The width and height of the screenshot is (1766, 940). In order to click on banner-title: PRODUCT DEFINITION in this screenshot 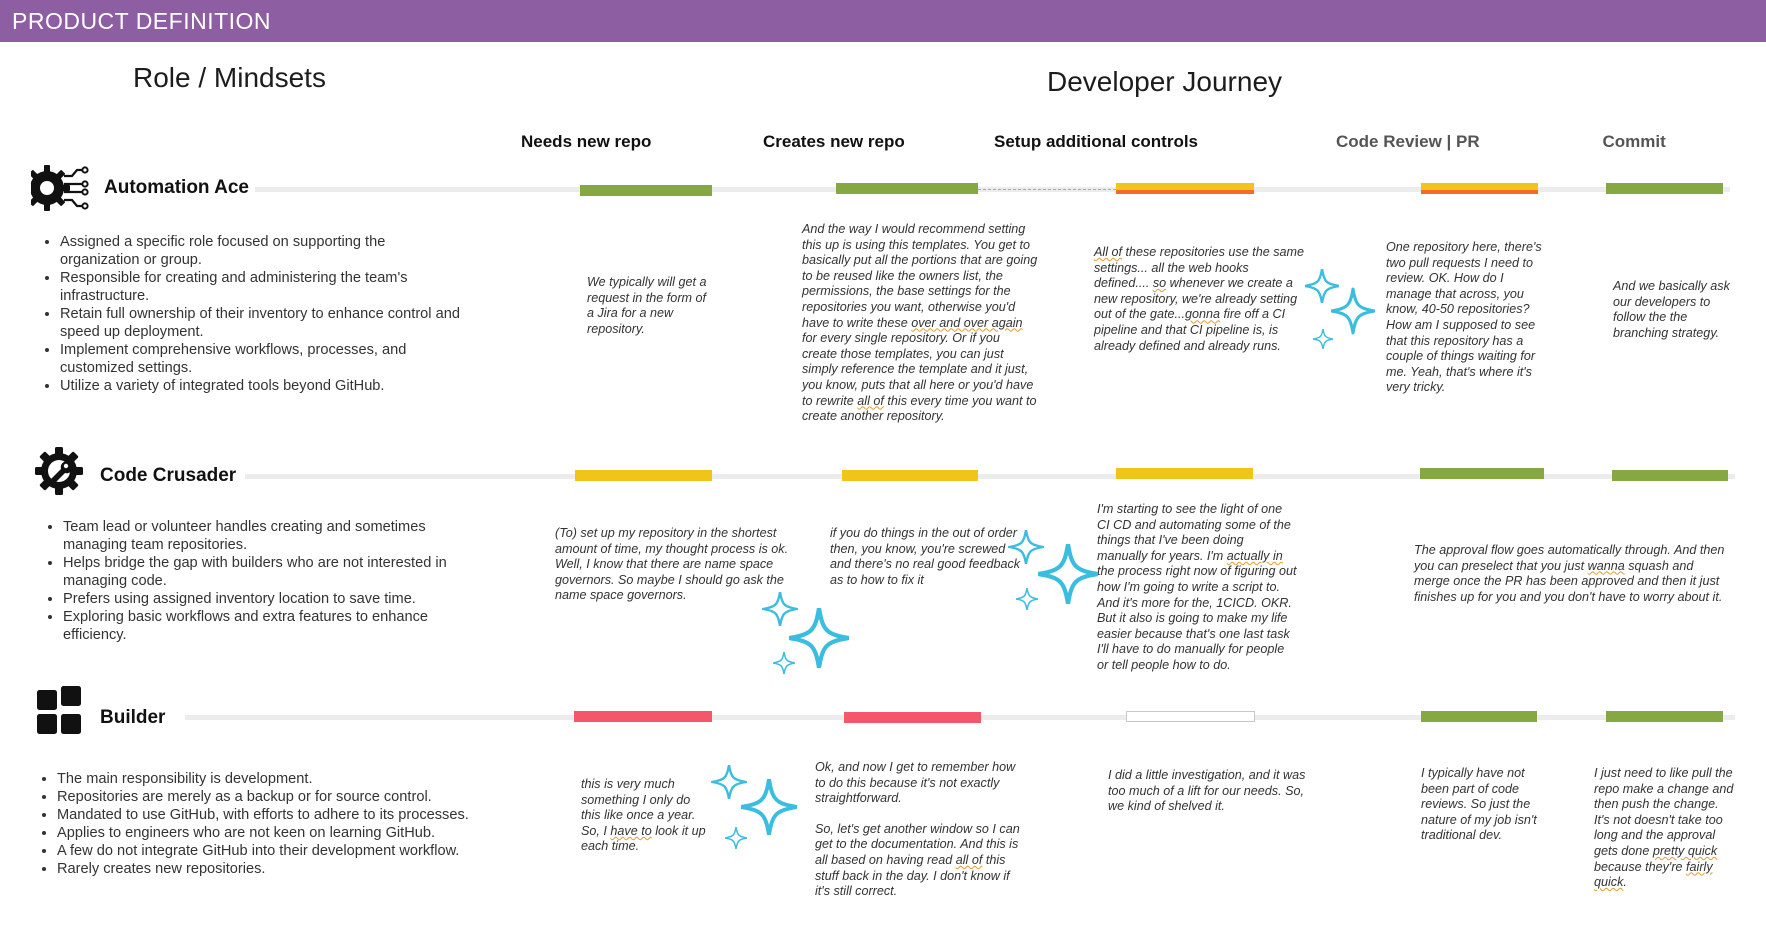, I will do `click(142, 21)`.